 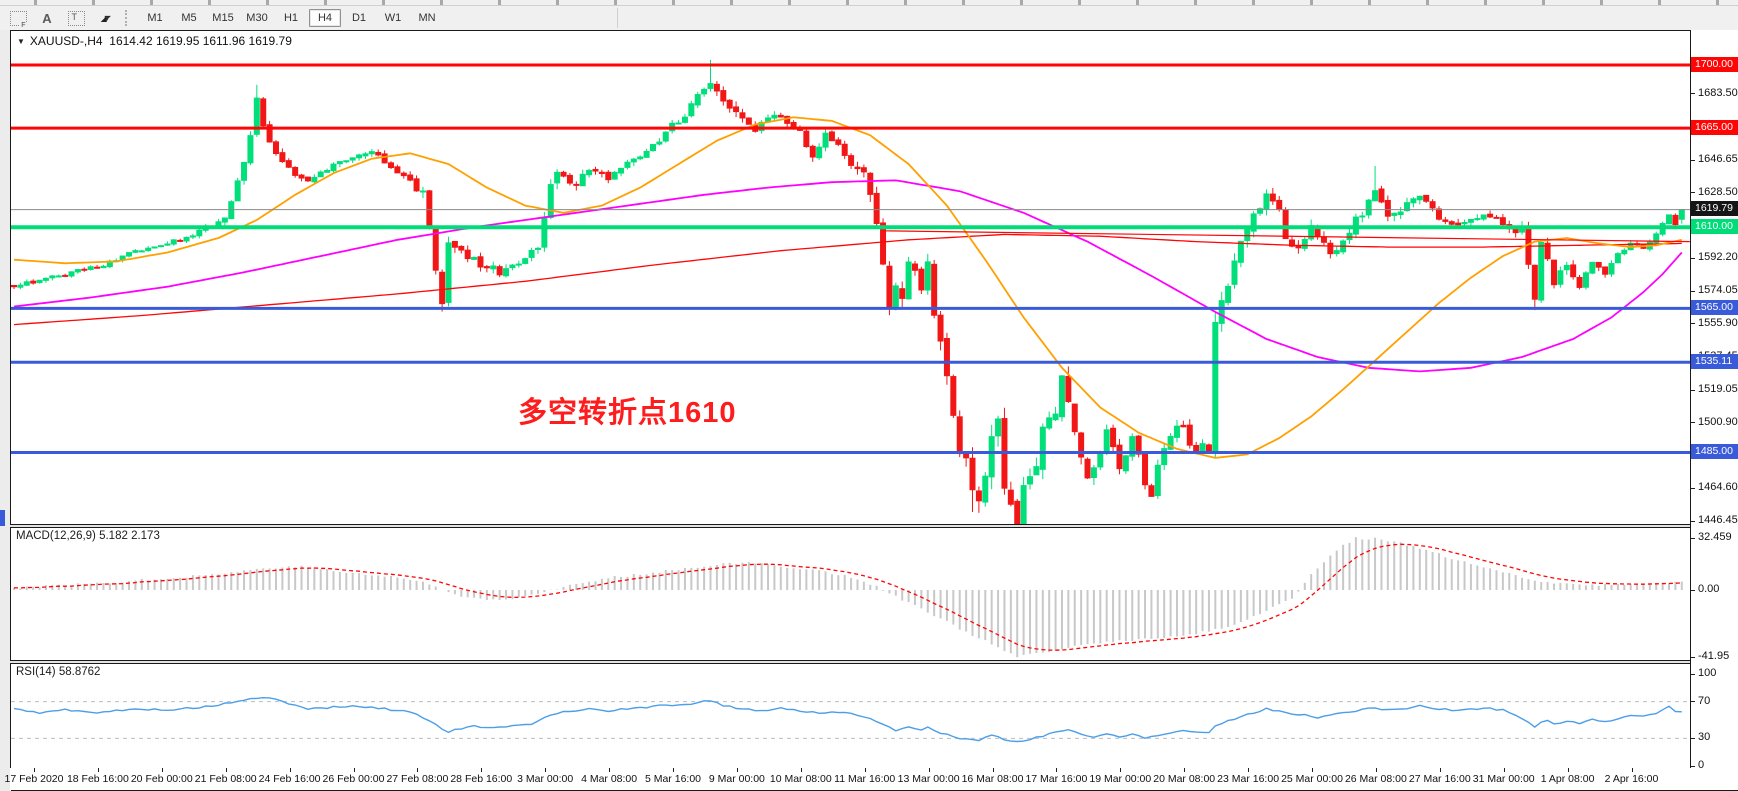 What do you see at coordinates (1718, 389) in the screenshot?
I see `price-tick-label: 1519.05` at bounding box center [1718, 389].